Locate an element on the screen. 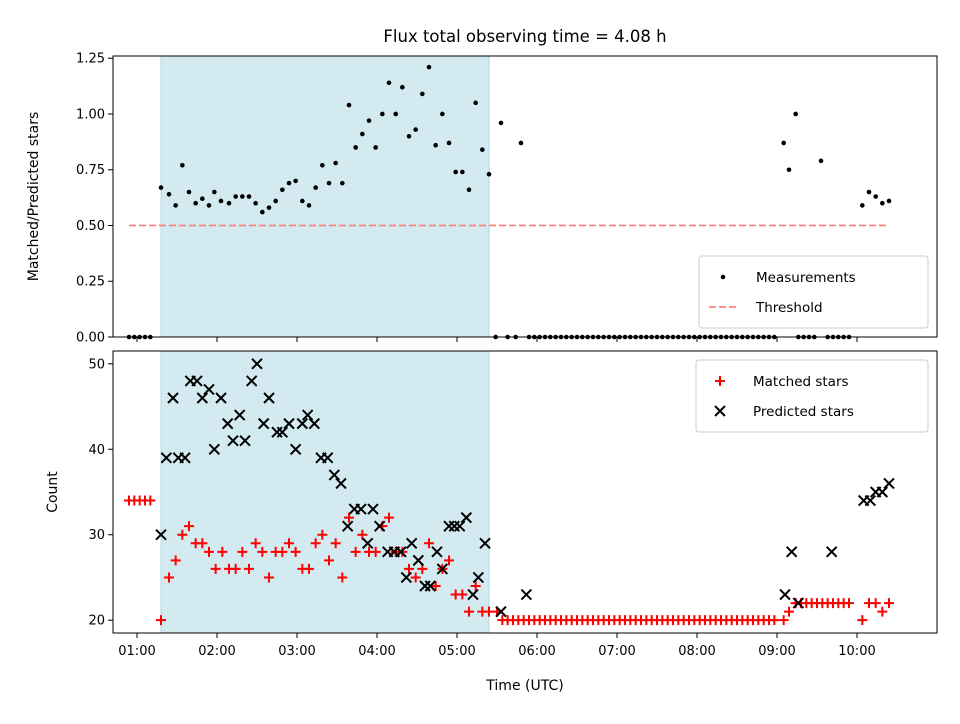  legend-box is located at coordinates (812, 396).